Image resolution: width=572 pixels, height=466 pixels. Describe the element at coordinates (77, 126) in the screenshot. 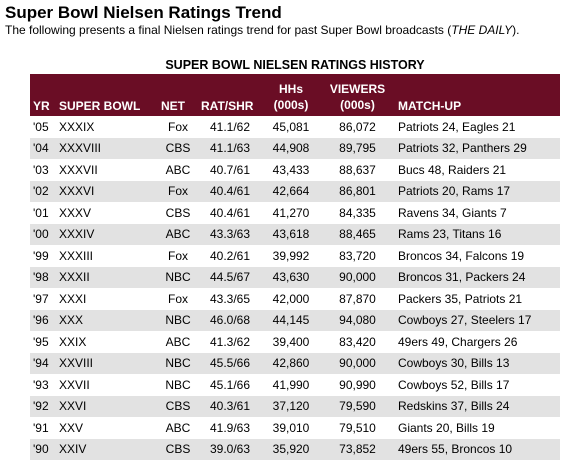

I see `cell-super-bowl: XXXIX` at that location.